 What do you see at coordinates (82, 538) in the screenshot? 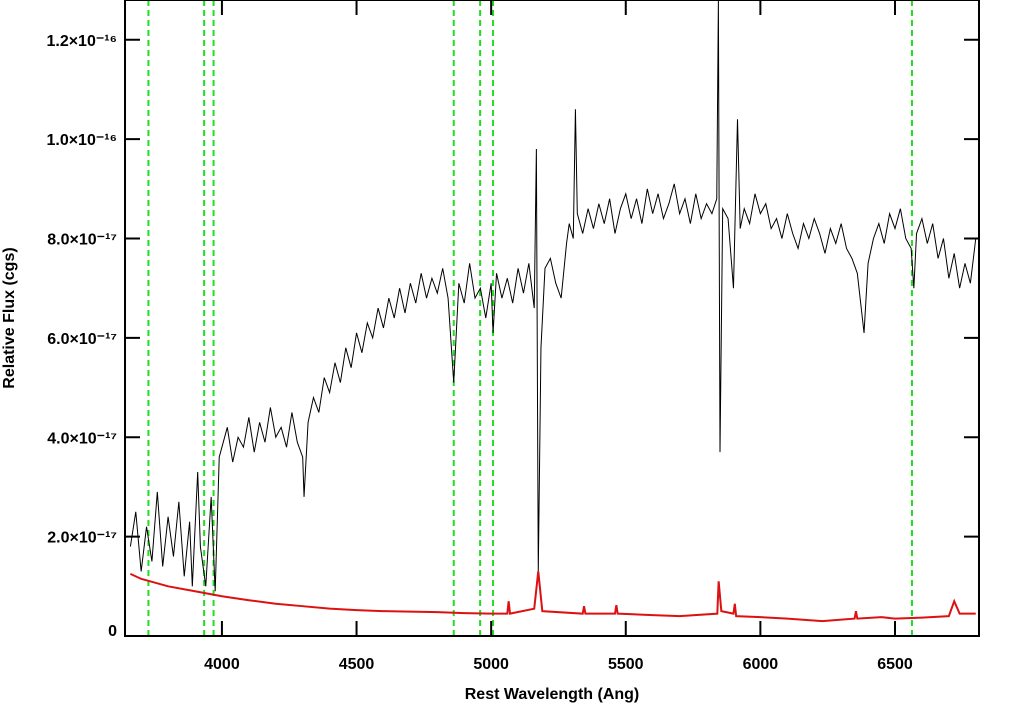
I see `y-tick-label: 2.0×10⁻¹⁷` at bounding box center [82, 538].